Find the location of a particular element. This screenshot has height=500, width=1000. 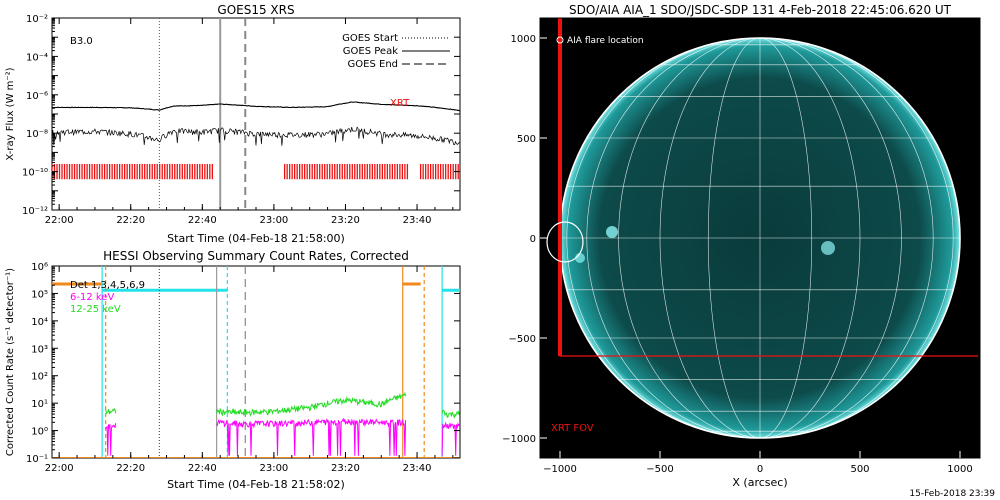

goes-xtick-label: 22:00 is located at coordinates (59, 220).